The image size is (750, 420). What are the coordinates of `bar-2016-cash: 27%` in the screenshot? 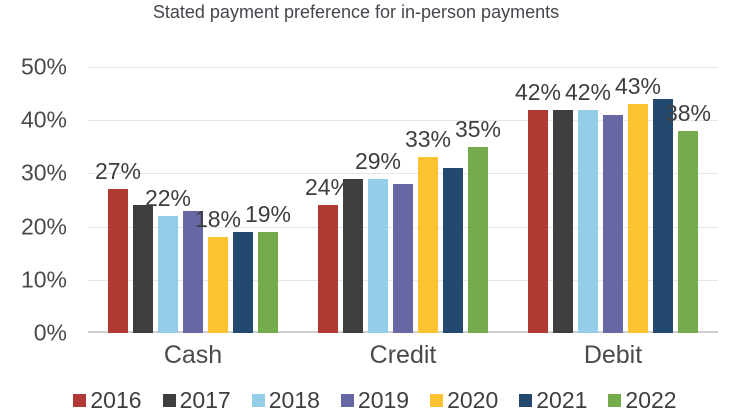 It's located at (118, 245).